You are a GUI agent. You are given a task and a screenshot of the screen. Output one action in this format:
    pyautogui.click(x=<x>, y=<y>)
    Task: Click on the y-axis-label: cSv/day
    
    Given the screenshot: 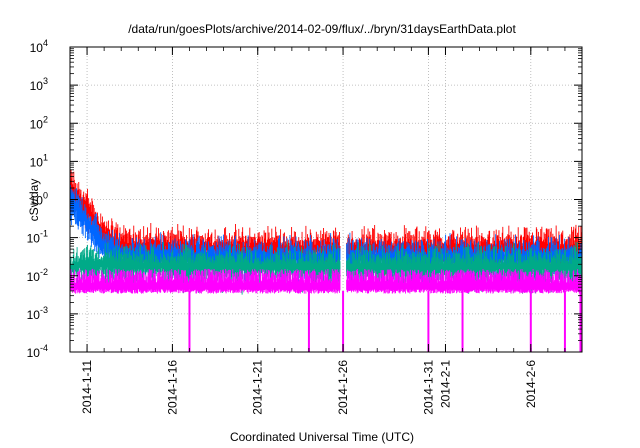 What is the action you would take?
    pyautogui.click(x=34, y=200)
    